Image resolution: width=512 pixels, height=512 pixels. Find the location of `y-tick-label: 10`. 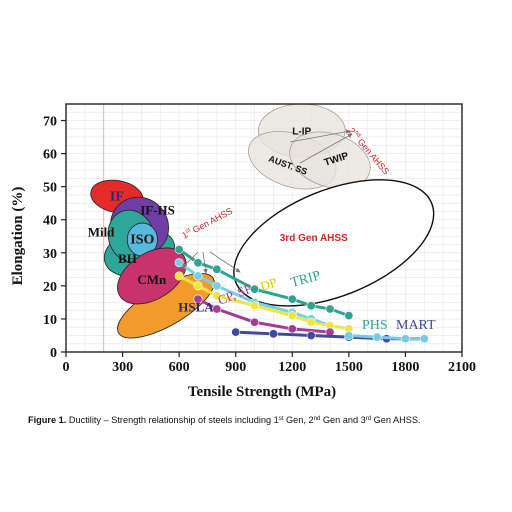

y-tick-label: 10 is located at coordinates (50, 320).